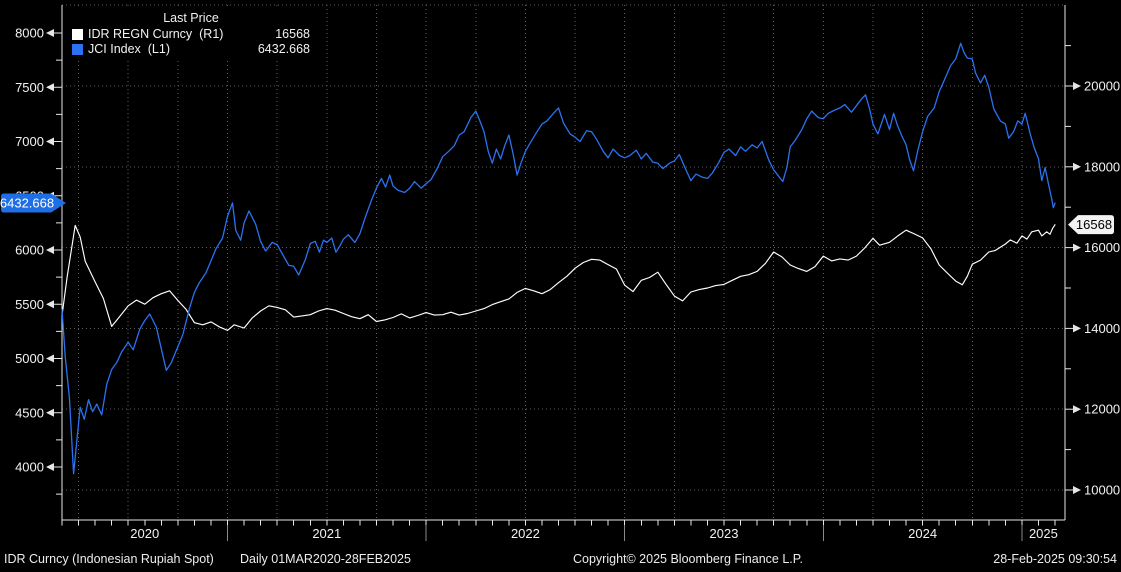 This screenshot has height=572, width=1121. I want to click on x-axis-year-label: 2020, so click(144, 533).